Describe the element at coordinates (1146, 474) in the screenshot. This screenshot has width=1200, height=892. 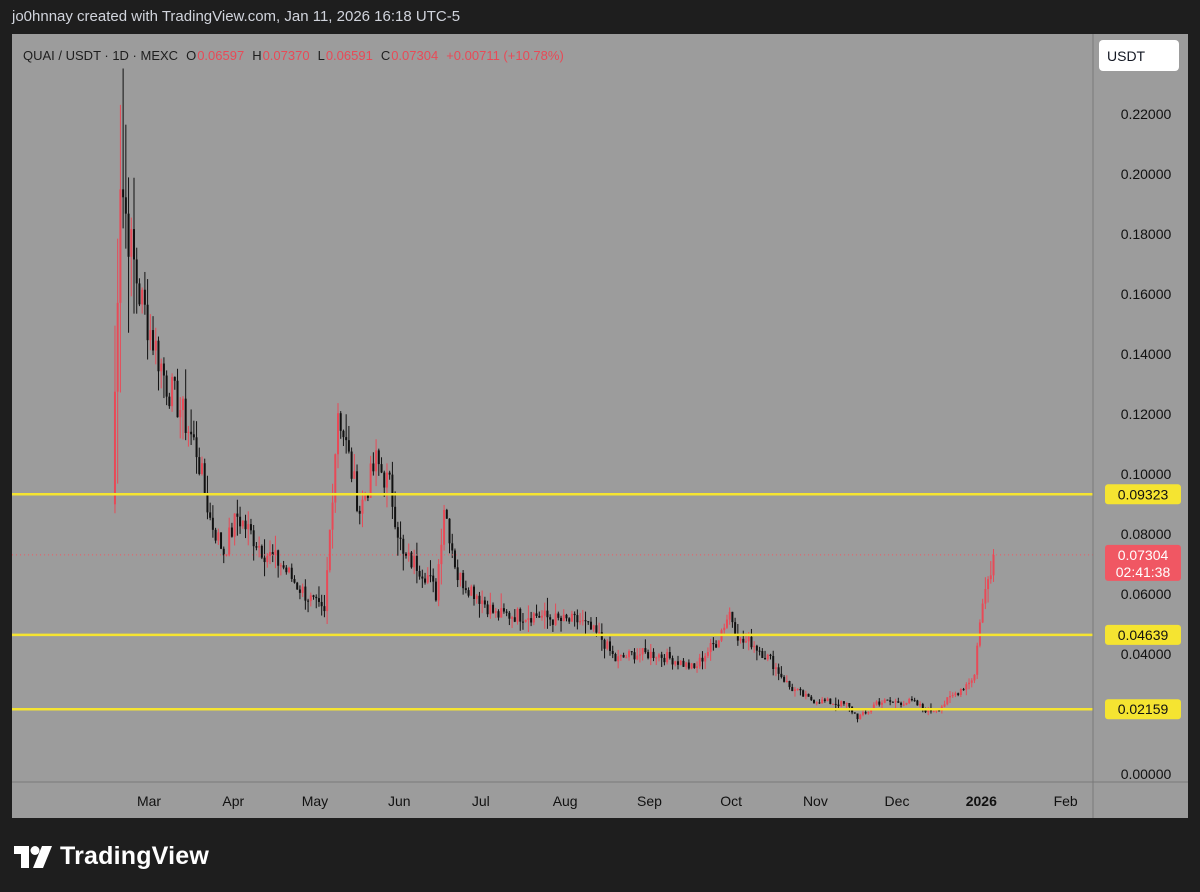
I see `y-tick-label: 0.10000` at that location.